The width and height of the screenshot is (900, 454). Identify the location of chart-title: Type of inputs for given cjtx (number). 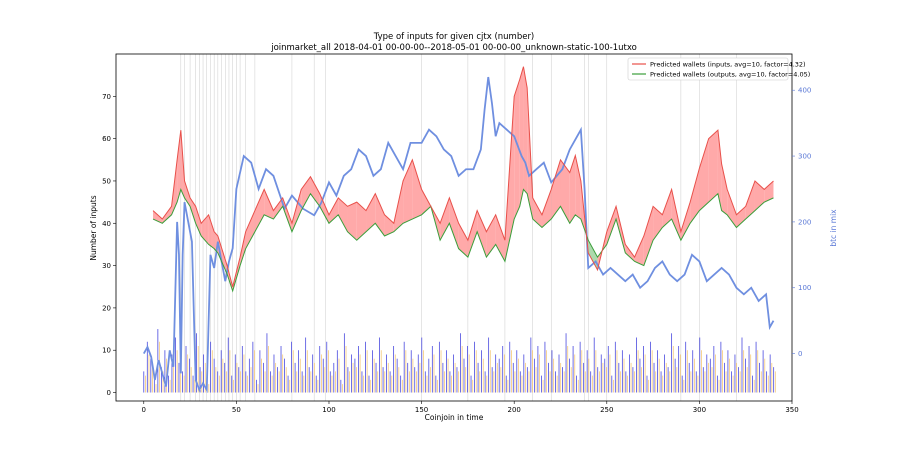
(454, 37).